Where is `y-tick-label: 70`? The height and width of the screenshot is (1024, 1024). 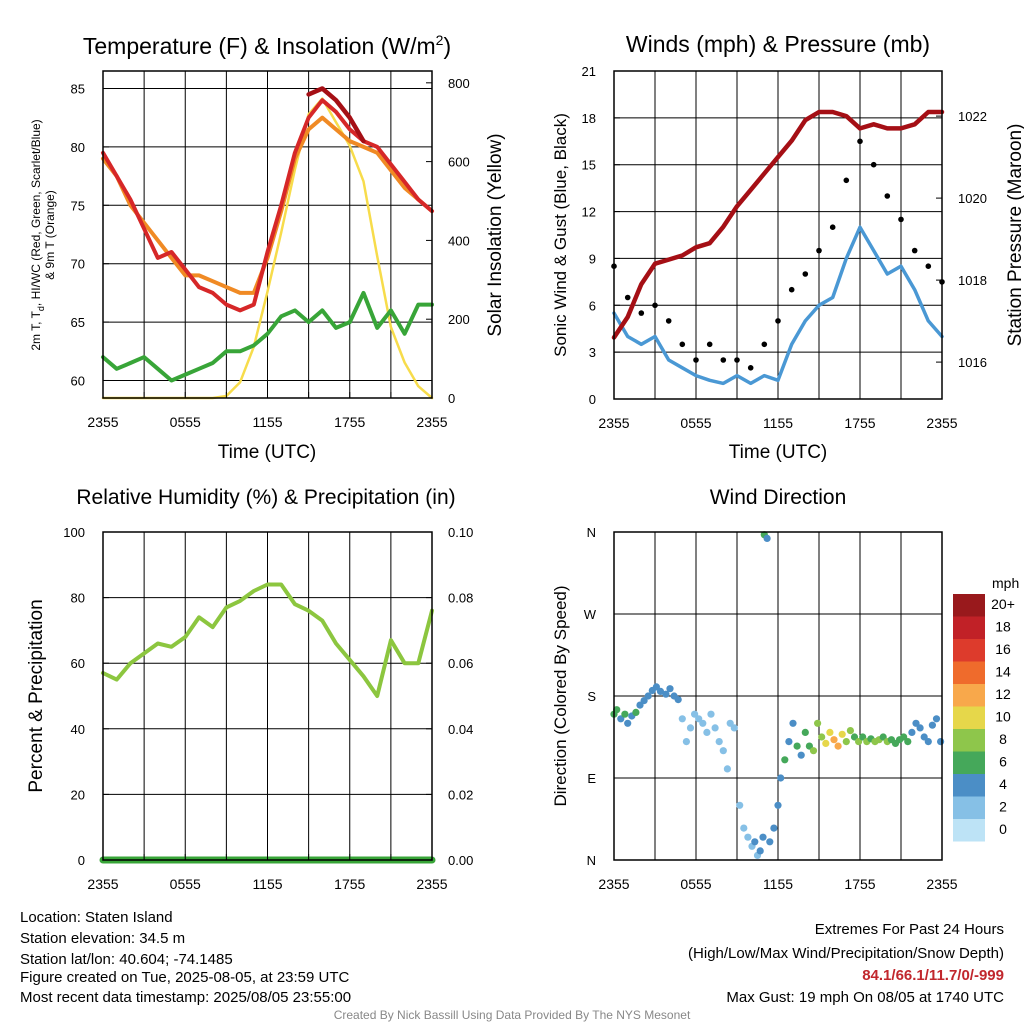 y-tick-label: 70 is located at coordinates (78, 264).